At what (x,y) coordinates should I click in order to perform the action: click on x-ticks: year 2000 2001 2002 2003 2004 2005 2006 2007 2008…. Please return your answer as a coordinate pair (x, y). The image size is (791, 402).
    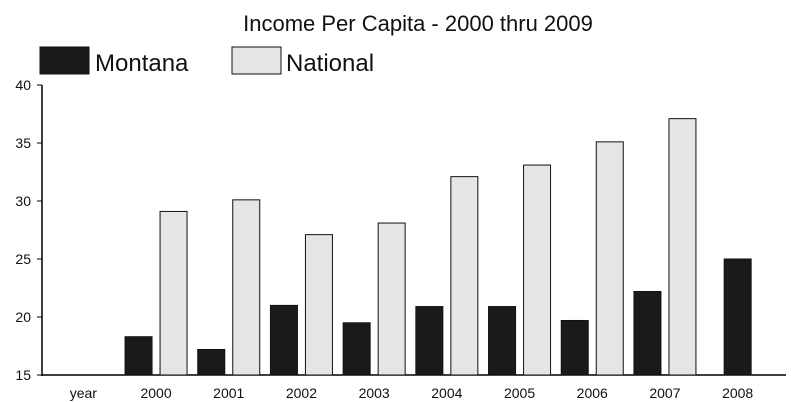
    Looking at the image, I should click on (412, 393).